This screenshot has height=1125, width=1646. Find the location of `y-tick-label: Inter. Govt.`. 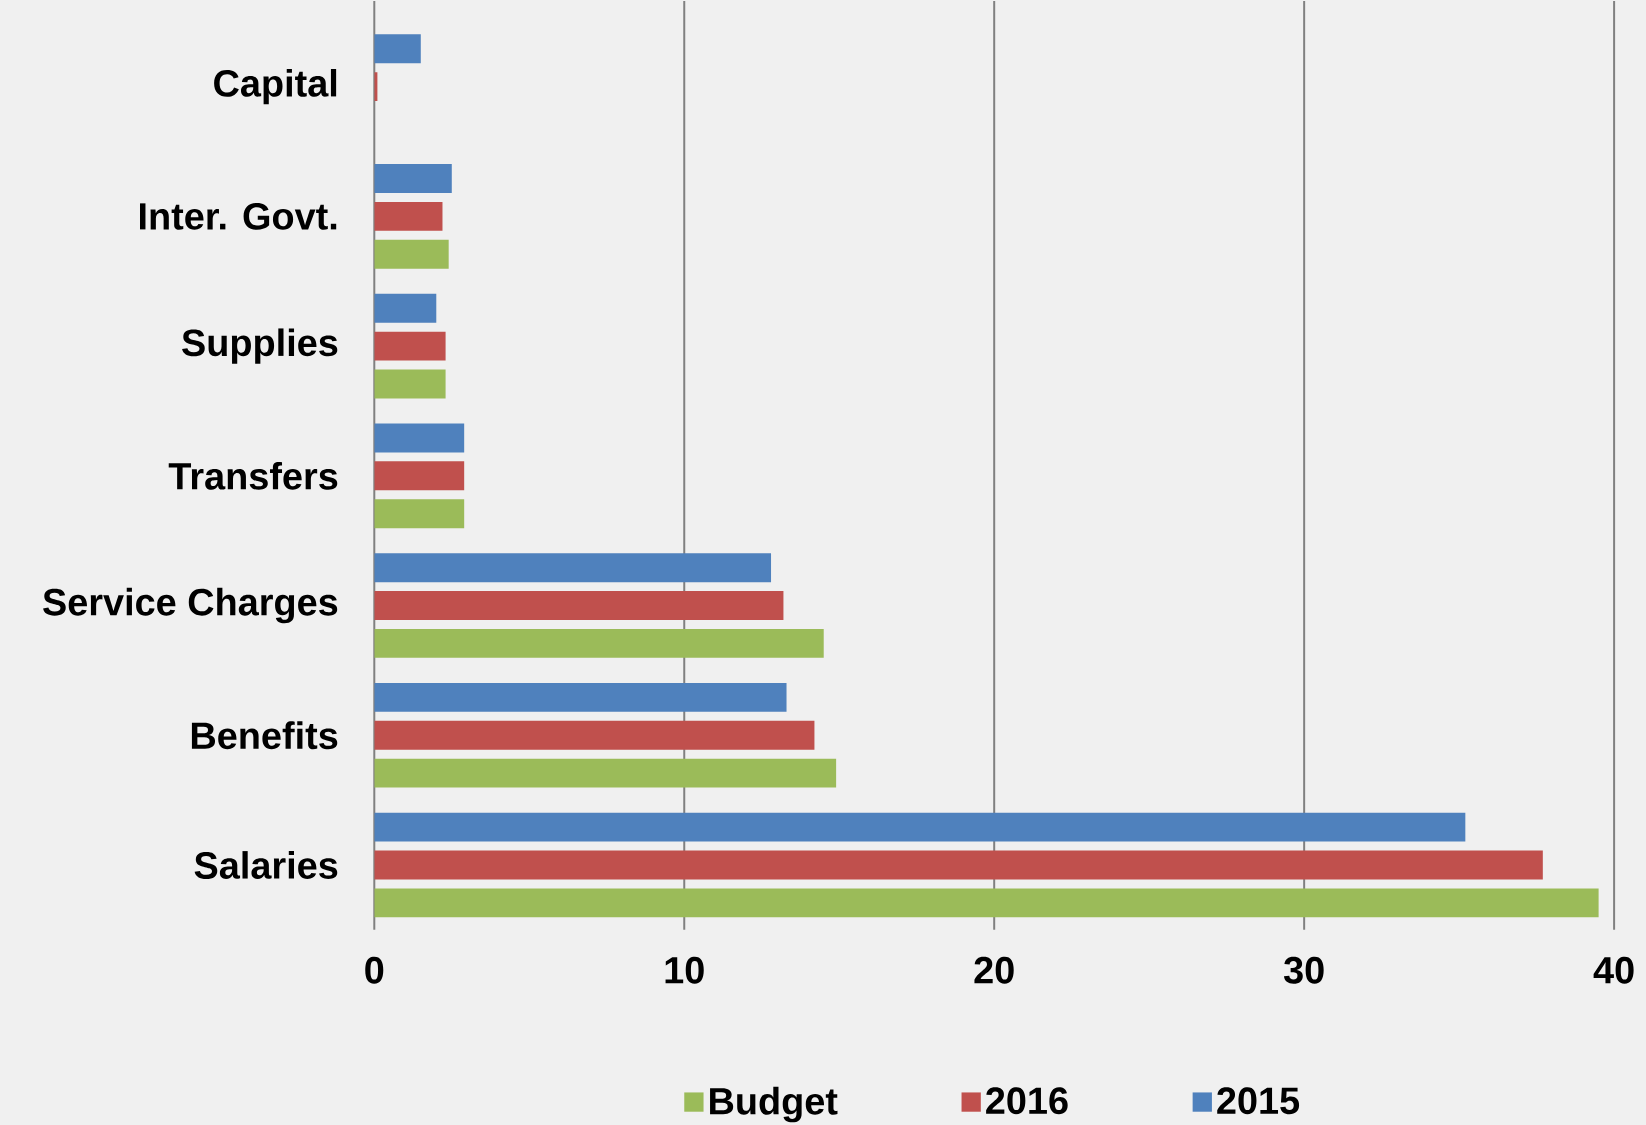

y-tick-label: Inter. Govt. is located at coordinates (238, 216).